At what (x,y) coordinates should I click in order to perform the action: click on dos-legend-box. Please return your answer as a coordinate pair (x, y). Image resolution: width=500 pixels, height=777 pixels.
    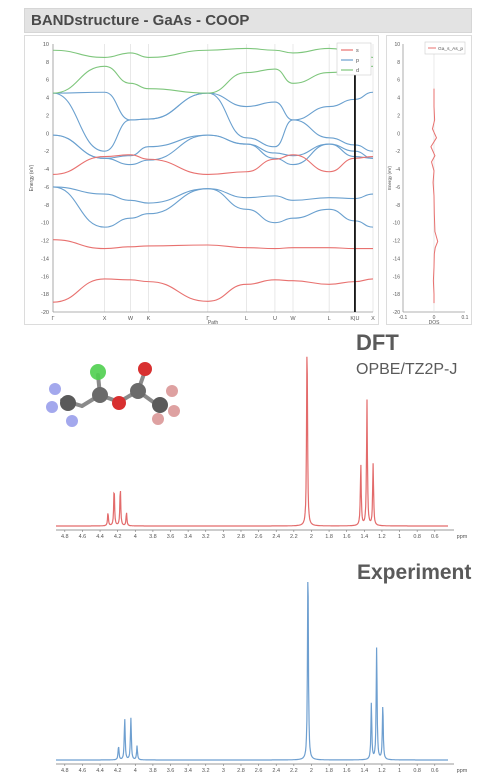
    Looking at the image, I should click on (445, 48).